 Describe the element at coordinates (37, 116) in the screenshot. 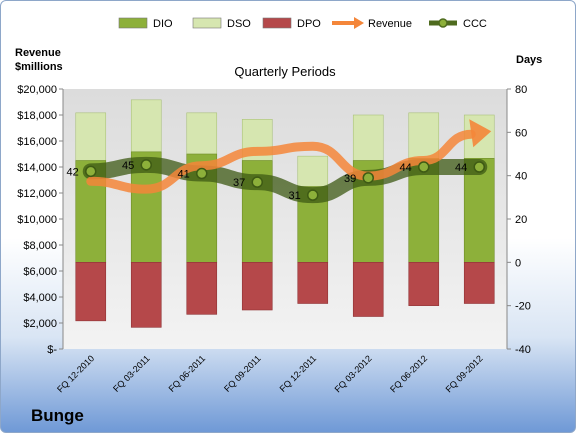

I see `left-axis-tick-label: $18,000` at that location.